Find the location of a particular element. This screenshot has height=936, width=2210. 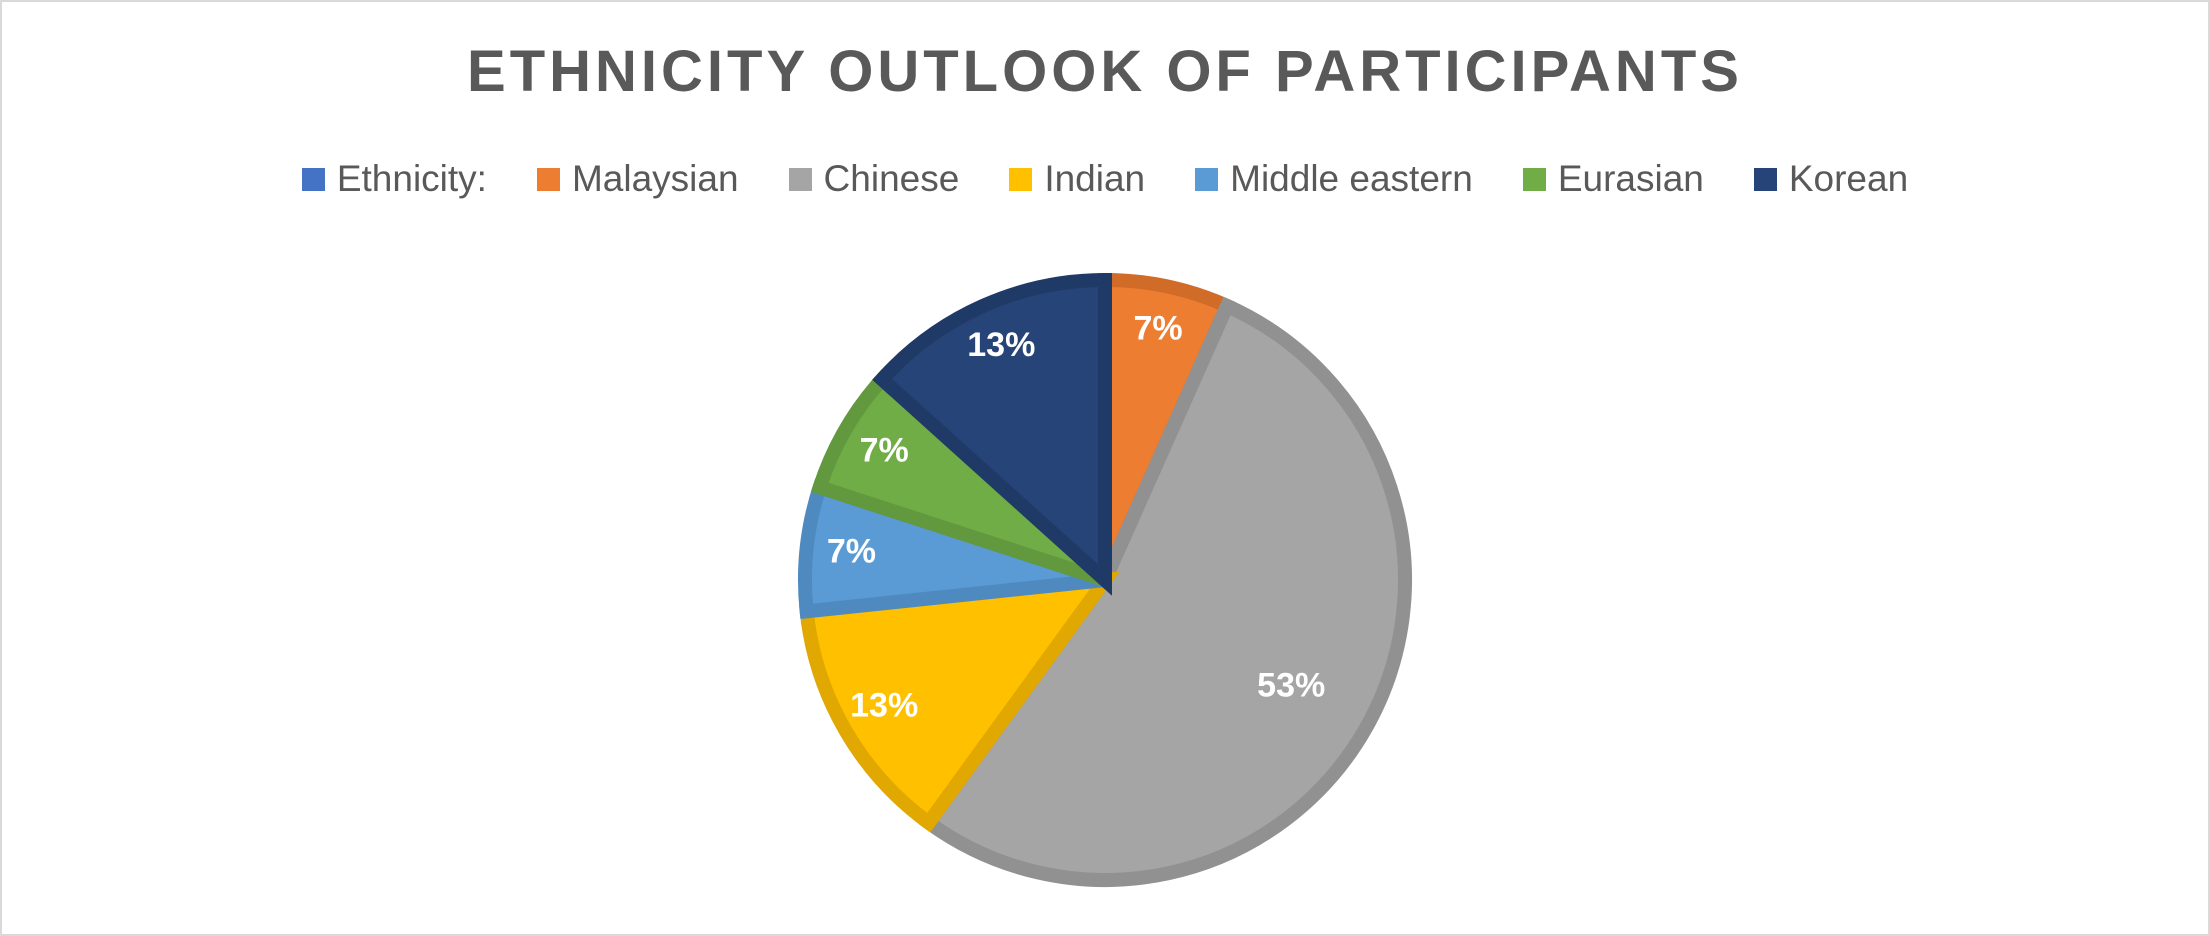

chart-title: ETHNICITY OUTLOOK OF PARTICIPANTS is located at coordinates (1105, 71).